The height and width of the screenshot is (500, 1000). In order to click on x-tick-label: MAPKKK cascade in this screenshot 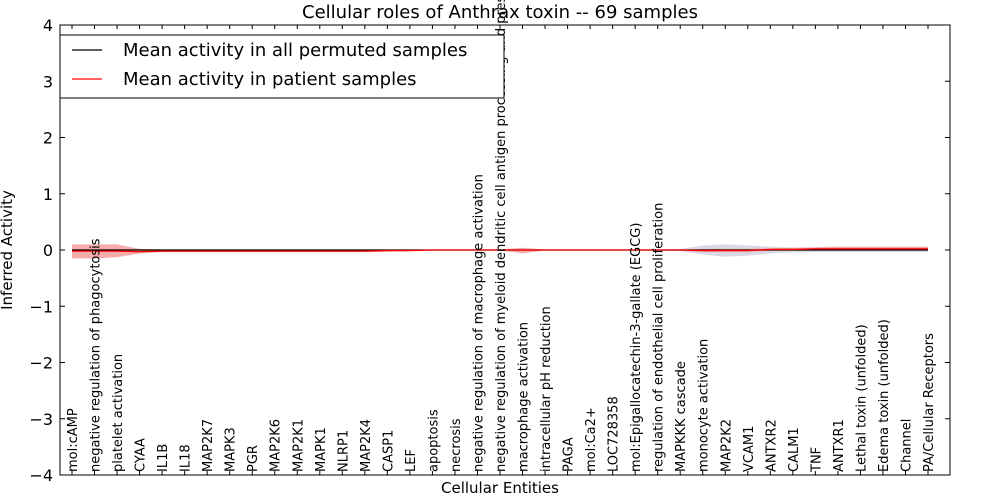, I will do `click(681, 416)`.